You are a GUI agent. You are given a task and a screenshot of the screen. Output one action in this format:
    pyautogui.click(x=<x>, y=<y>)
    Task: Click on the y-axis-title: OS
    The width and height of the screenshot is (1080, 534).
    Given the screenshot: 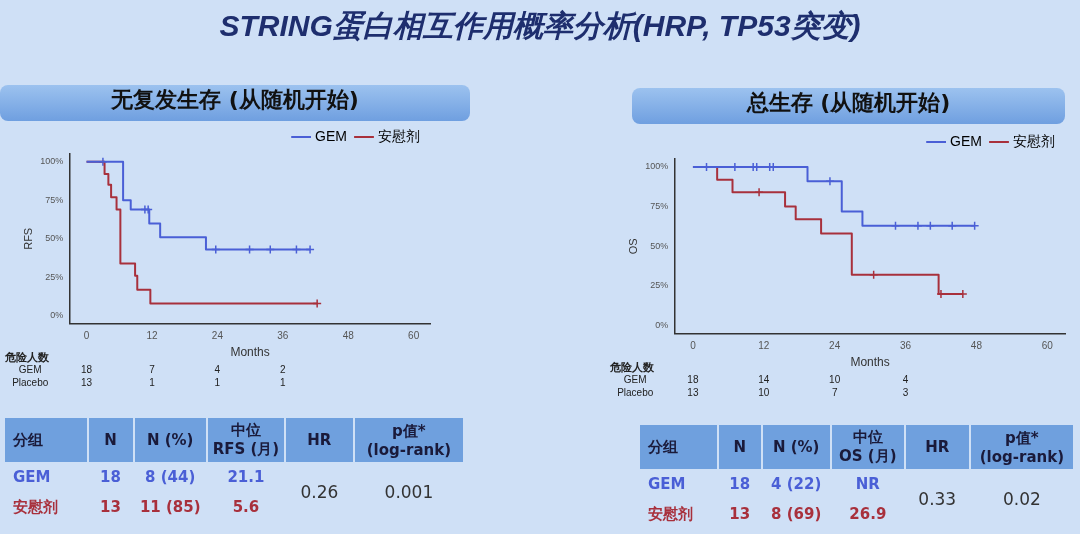 What is the action you would take?
    pyautogui.click(x=632, y=246)
    